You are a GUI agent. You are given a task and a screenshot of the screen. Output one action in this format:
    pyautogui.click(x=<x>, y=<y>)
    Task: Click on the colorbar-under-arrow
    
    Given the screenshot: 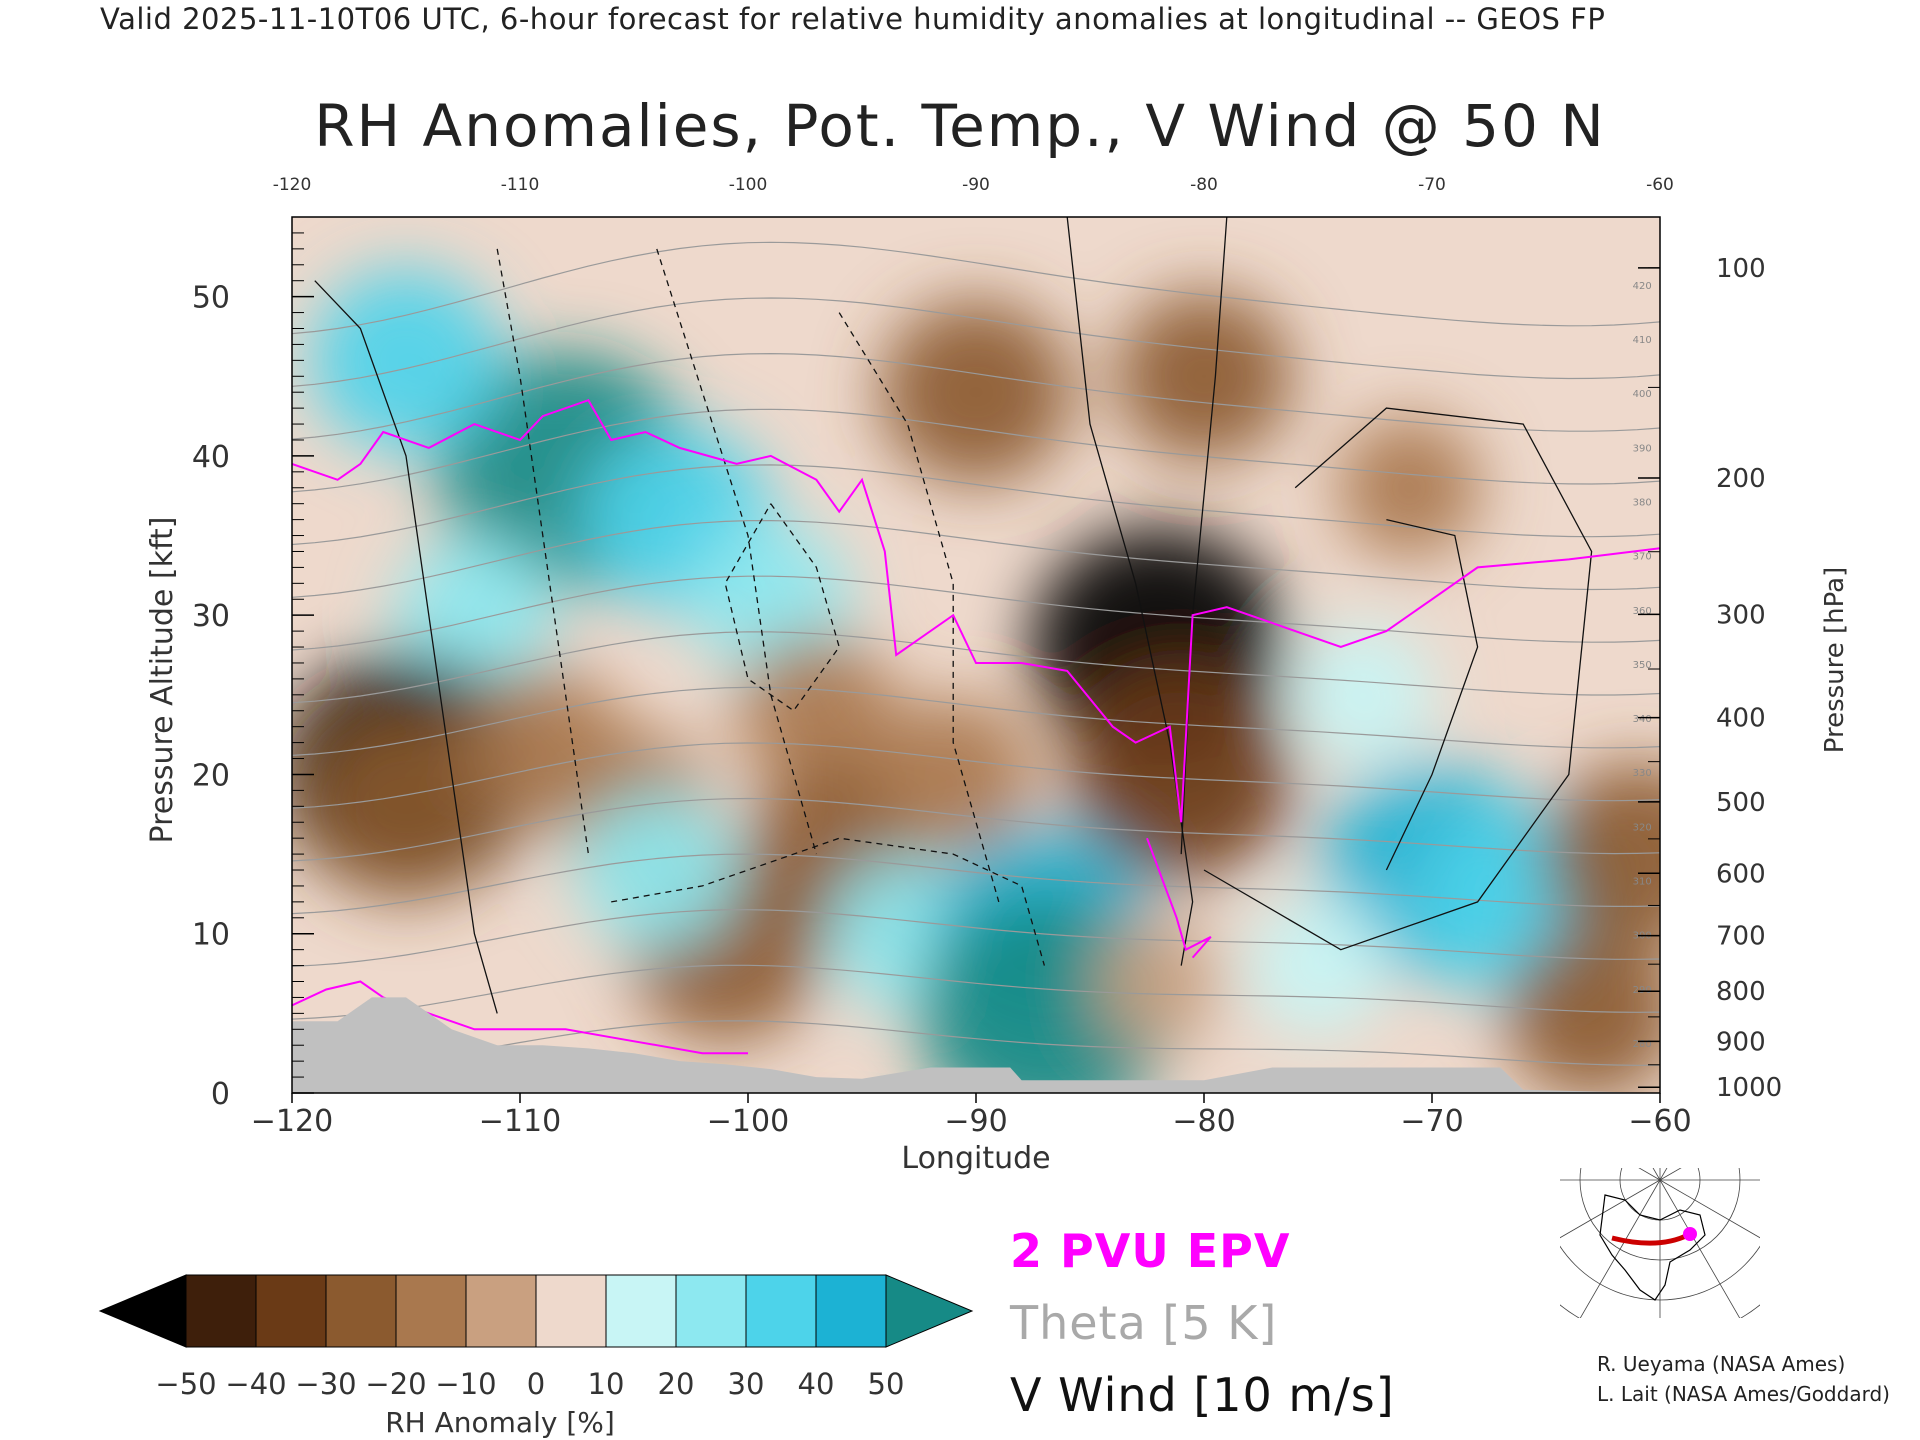 What is the action you would take?
    pyautogui.click(x=142, y=1311)
    